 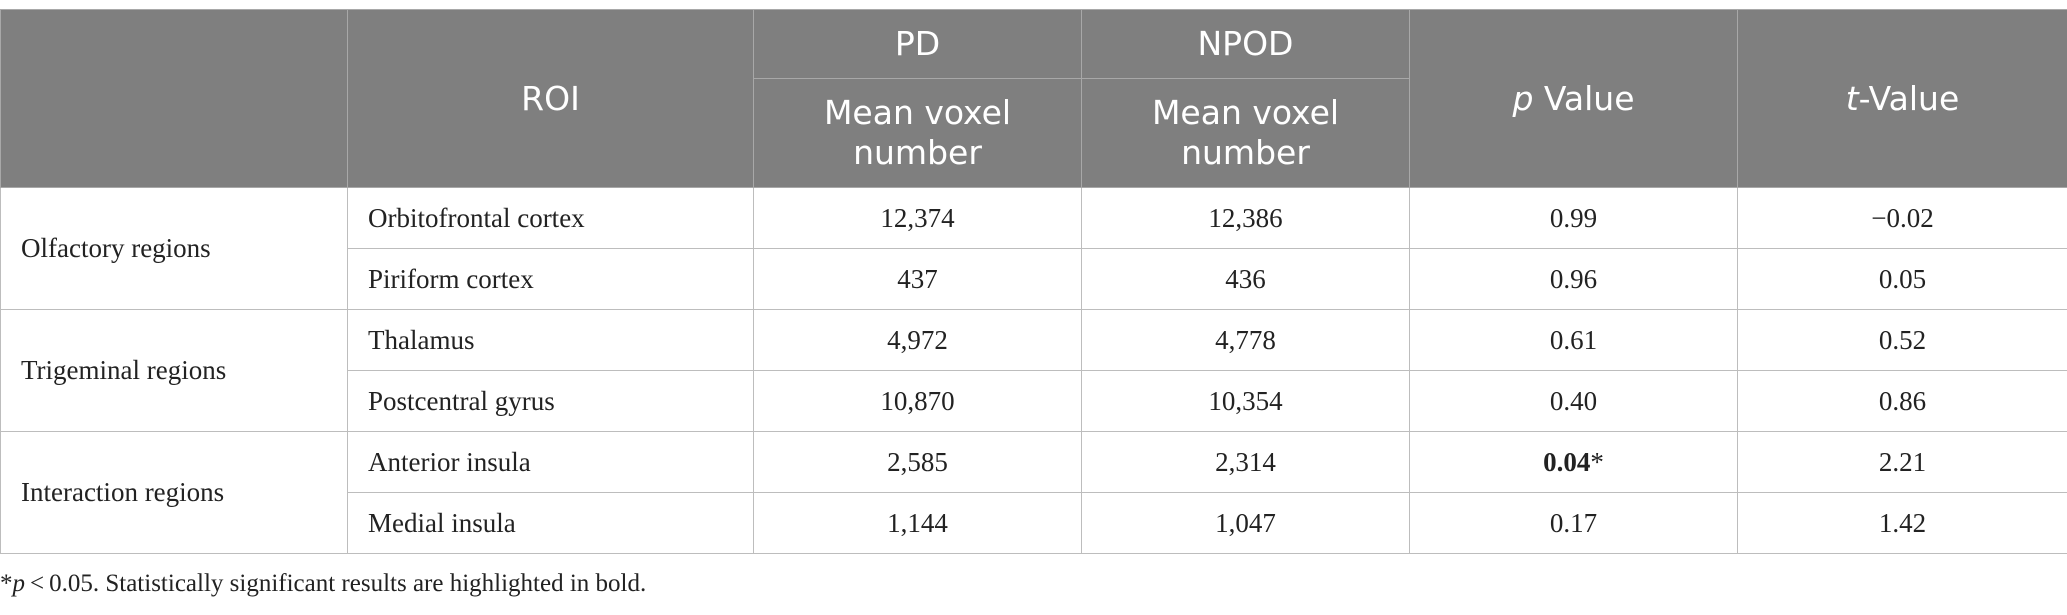 I want to click on t-cell: 1.42, so click(x=1902, y=523).